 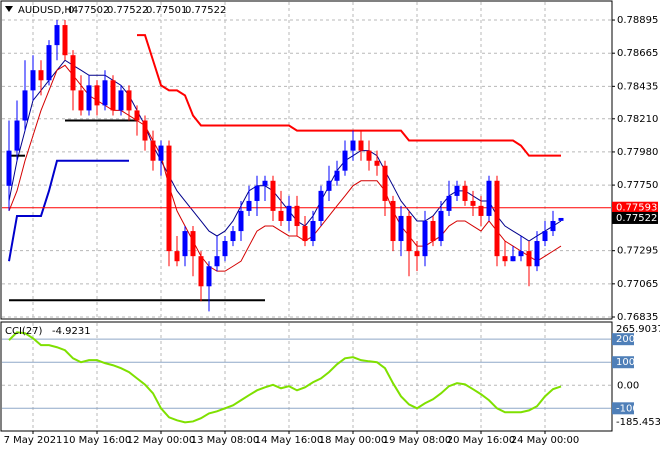 What do you see at coordinates (636, 218) in the screenshot?
I see `last-price-label: 0.77522` at bounding box center [636, 218].